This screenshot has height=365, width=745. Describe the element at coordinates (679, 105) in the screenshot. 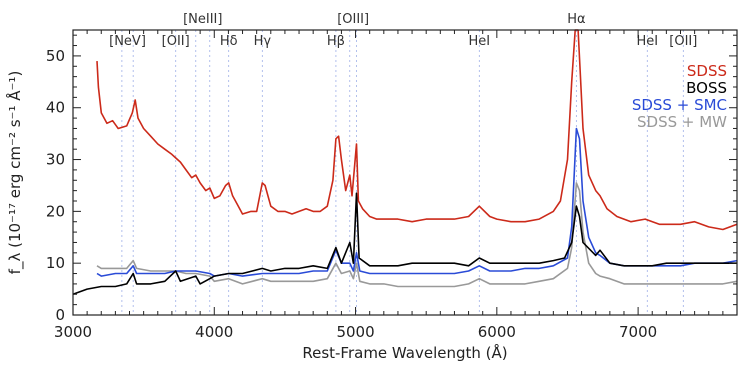

I see `legend-entry-2: SDSS + SMC` at that location.